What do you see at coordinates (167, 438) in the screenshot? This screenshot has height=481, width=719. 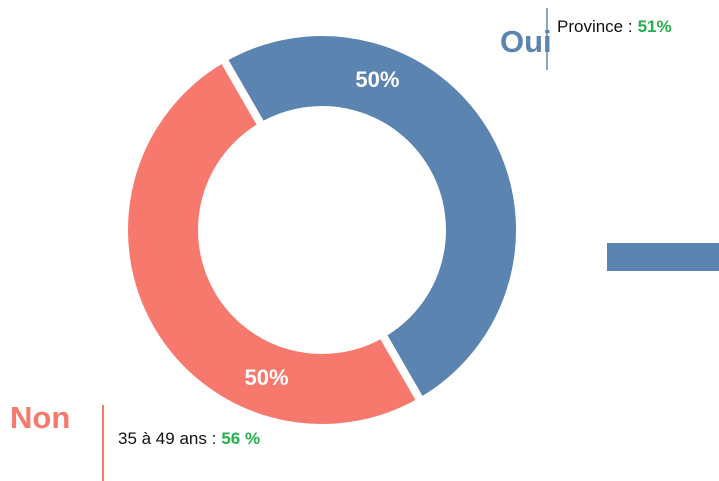 I see `annotation-label: 35 à 49 ans :` at bounding box center [167, 438].